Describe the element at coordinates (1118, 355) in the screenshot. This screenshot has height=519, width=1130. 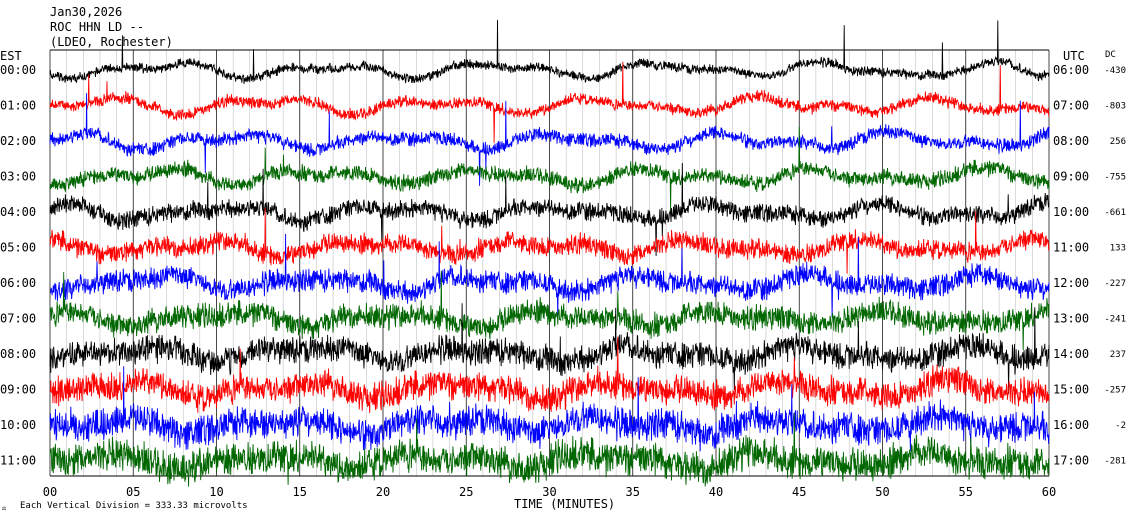
I see `row-label-dc: 237` at that location.